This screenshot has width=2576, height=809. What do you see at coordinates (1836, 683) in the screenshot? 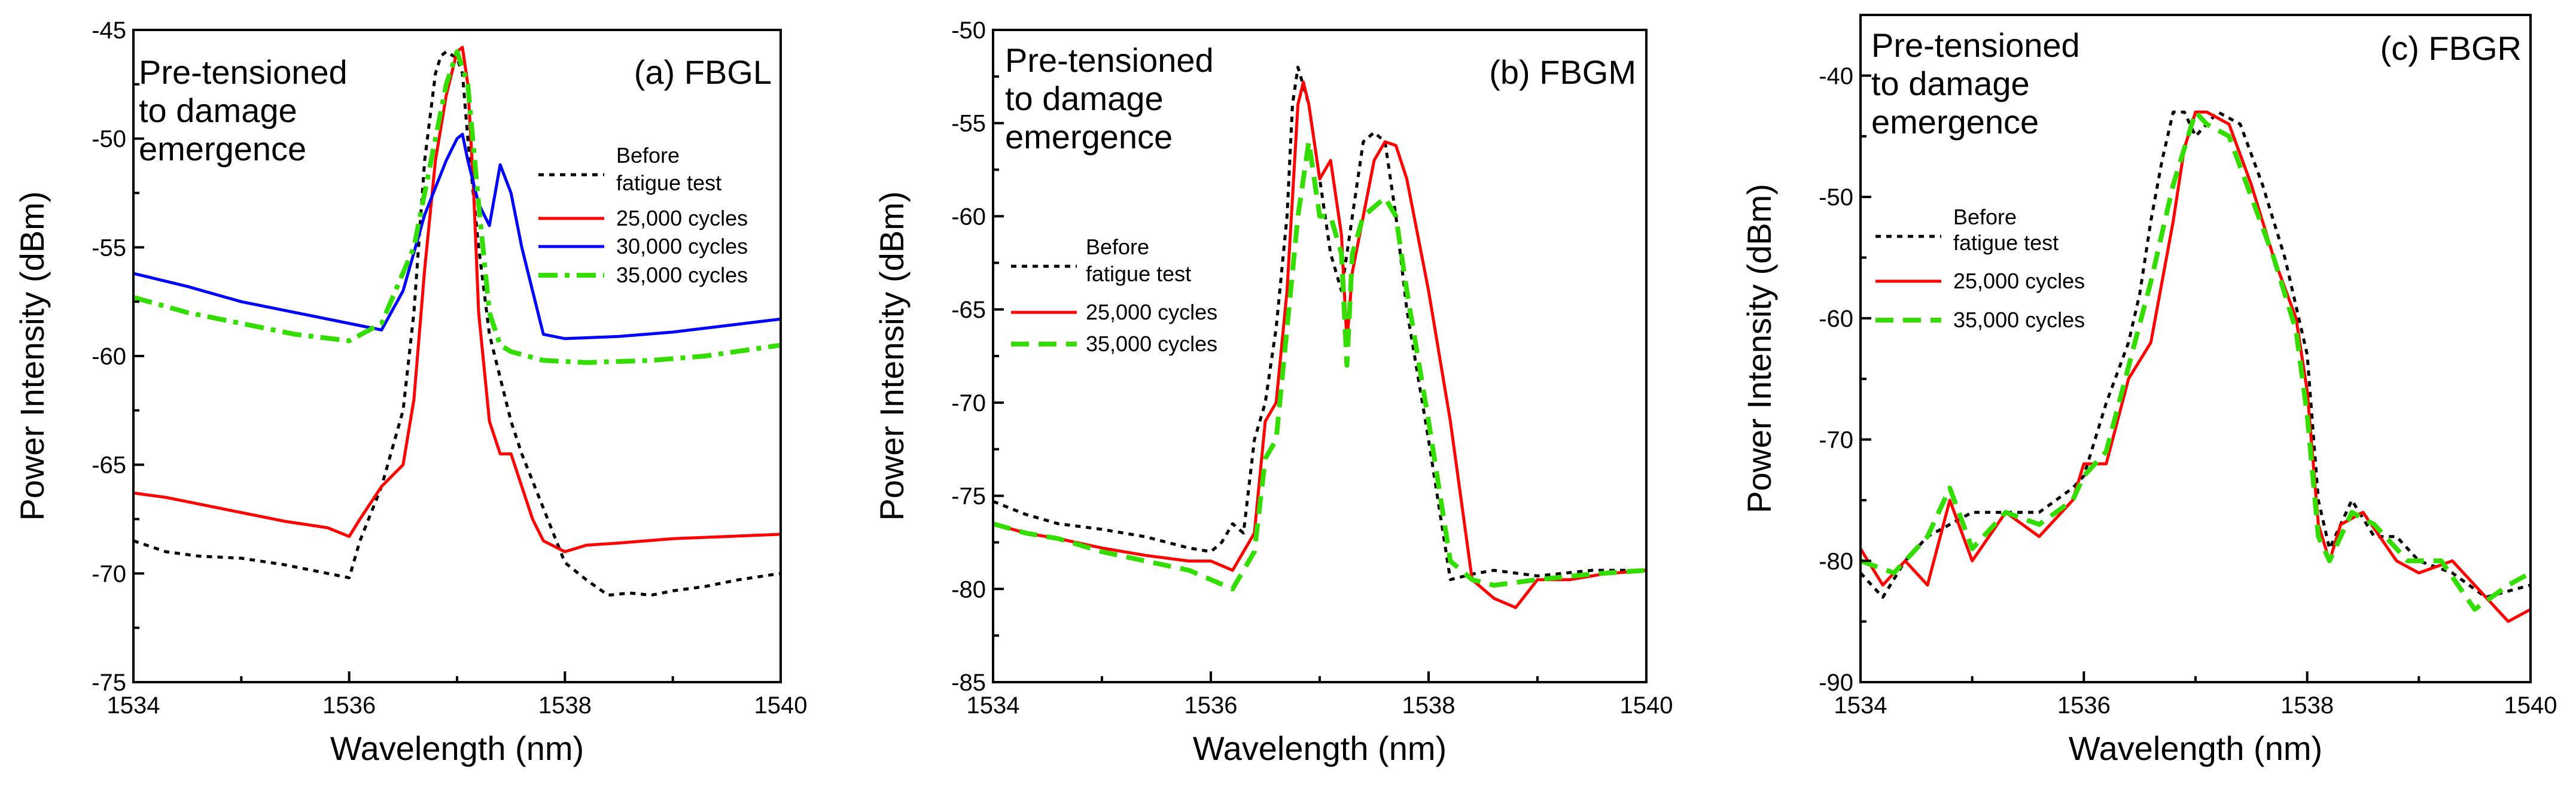
I see `y-tick-label: -90` at bounding box center [1836, 683].